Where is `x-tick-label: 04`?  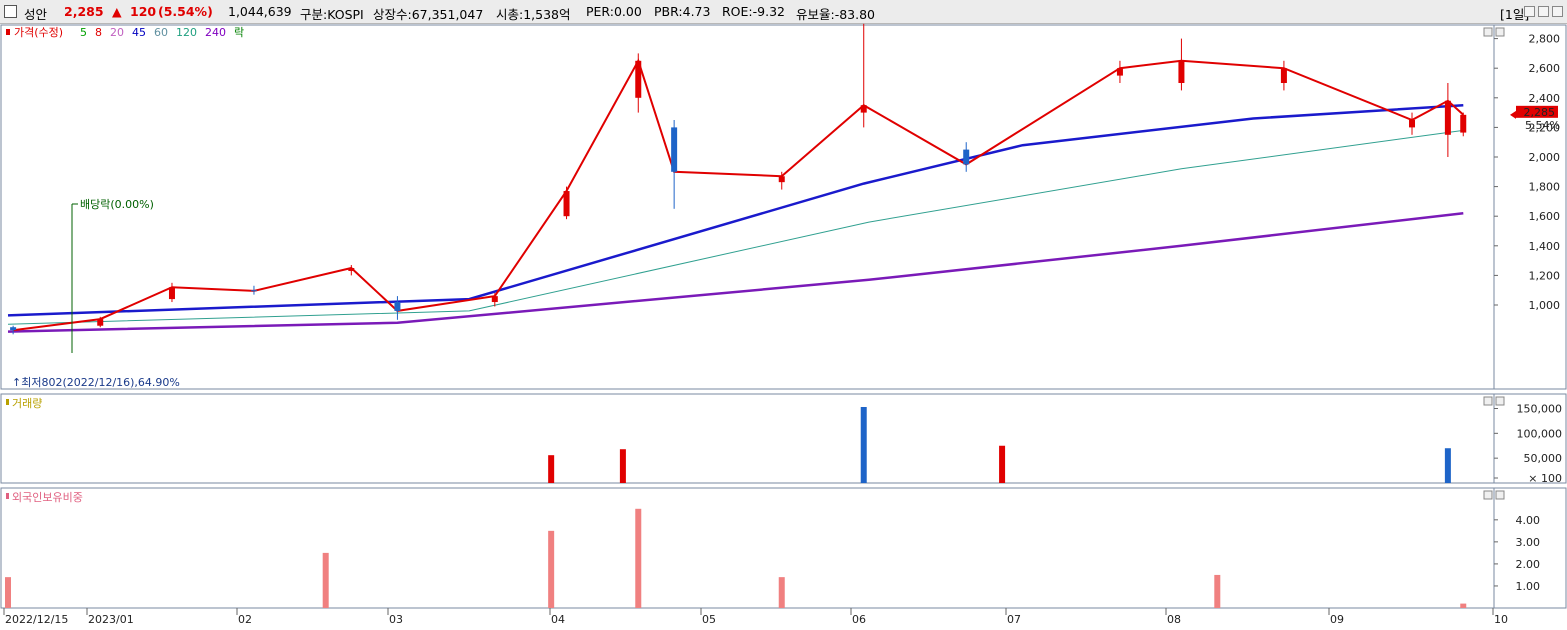
x-tick-label: 04 is located at coordinates (558, 619).